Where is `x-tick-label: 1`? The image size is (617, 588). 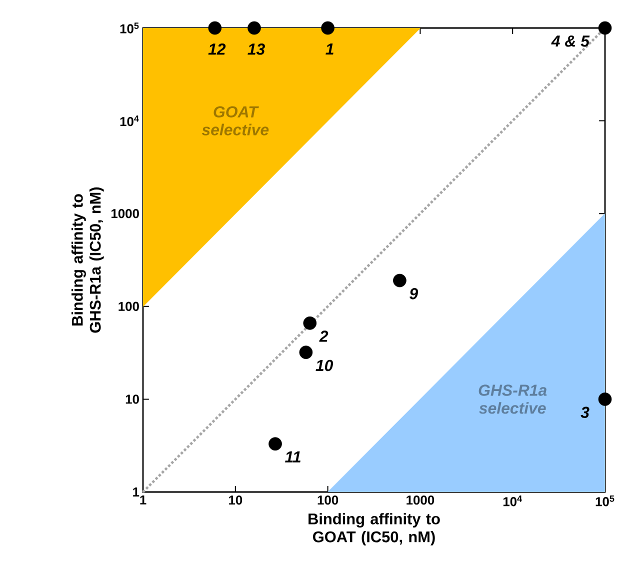
x-tick-label: 1 is located at coordinates (143, 500).